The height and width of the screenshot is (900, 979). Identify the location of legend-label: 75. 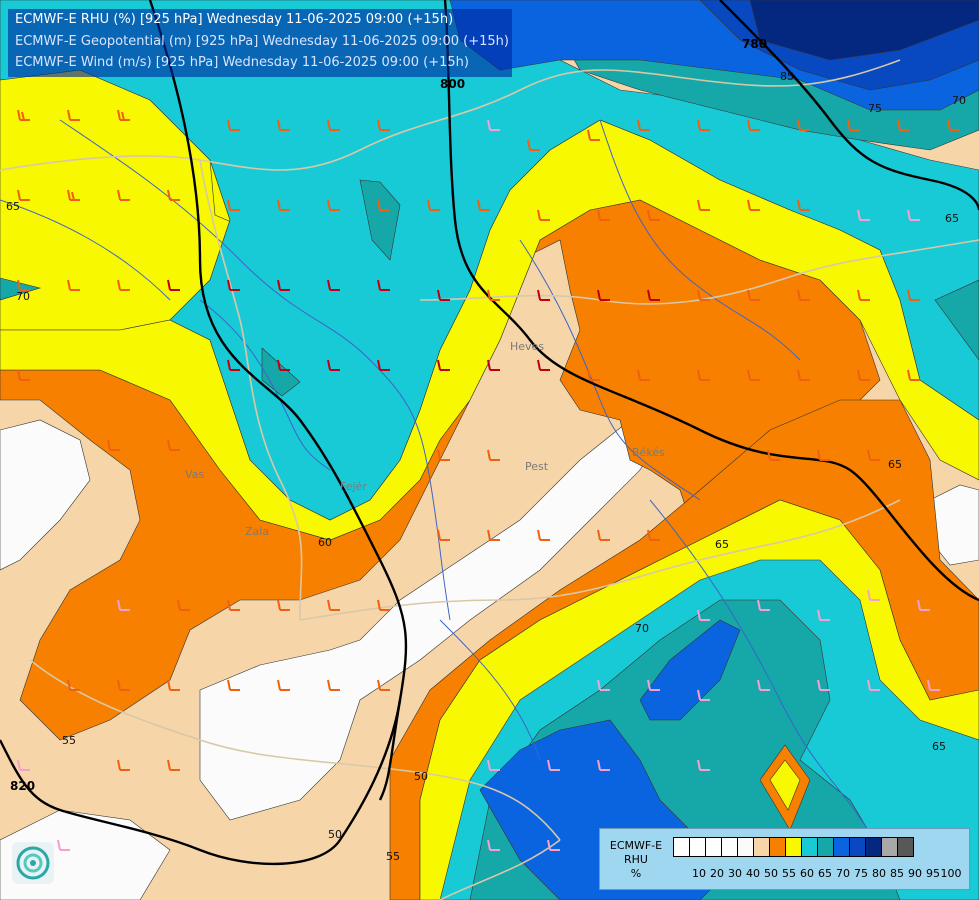
(861, 873).